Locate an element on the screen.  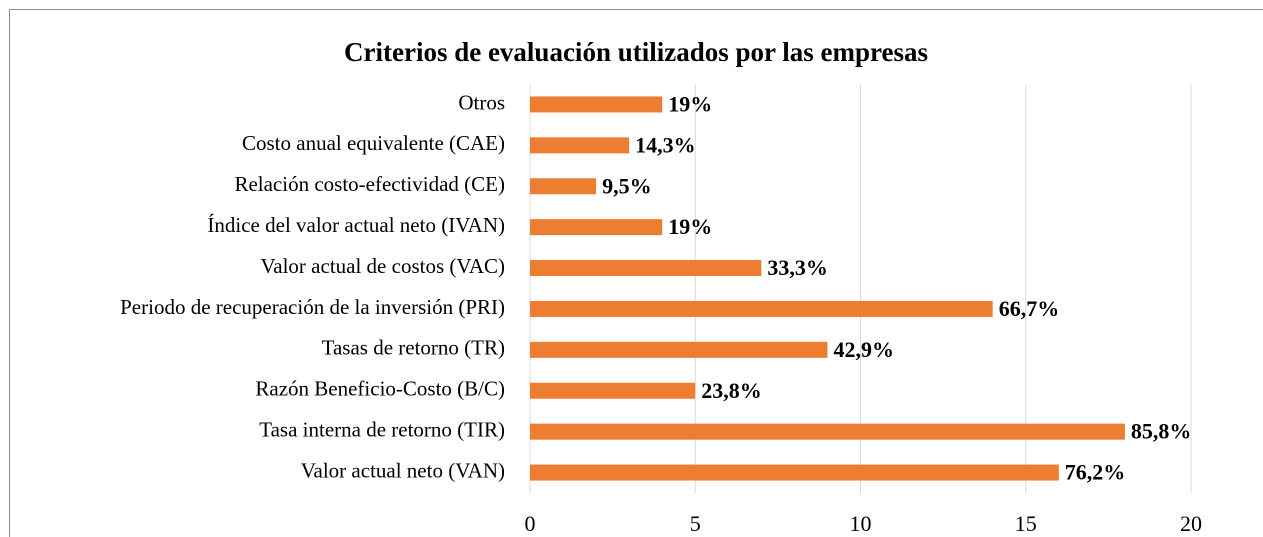
value-label: 33,3% is located at coordinates (797, 267).